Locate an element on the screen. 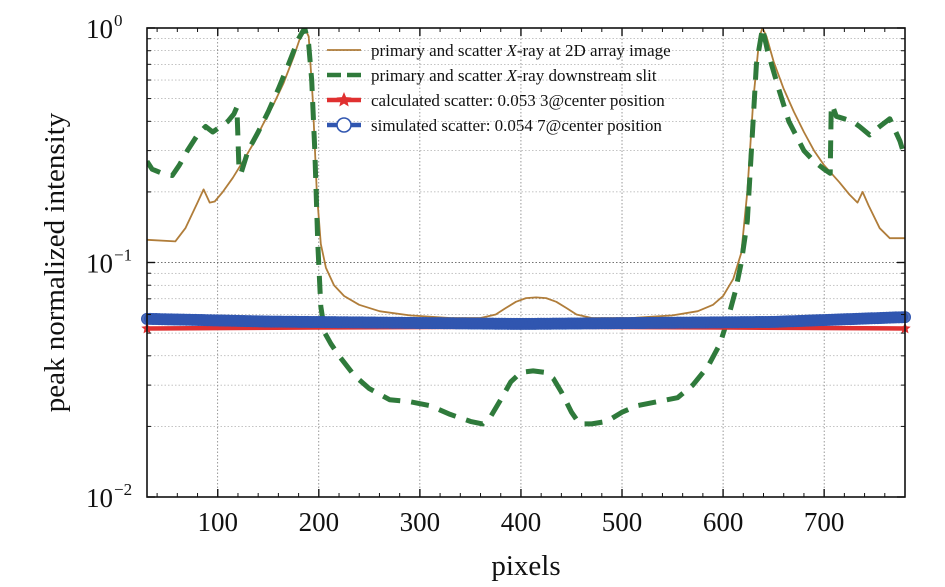 This screenshot has width=945, height=587. y-tick-exponent: −2 is located at coordinates (123, 489).